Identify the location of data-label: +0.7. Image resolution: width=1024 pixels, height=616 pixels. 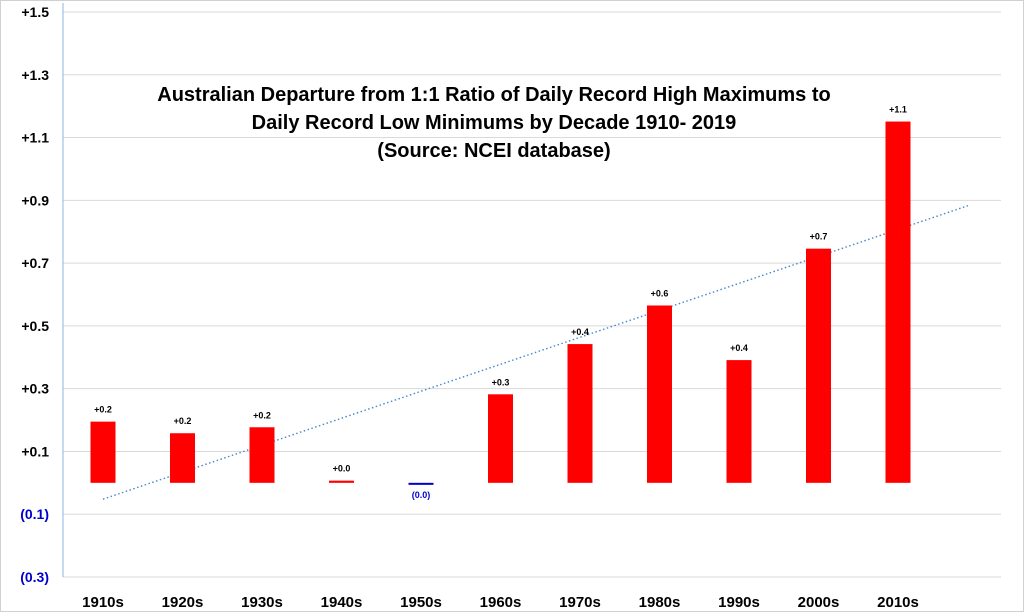
(819, 237).